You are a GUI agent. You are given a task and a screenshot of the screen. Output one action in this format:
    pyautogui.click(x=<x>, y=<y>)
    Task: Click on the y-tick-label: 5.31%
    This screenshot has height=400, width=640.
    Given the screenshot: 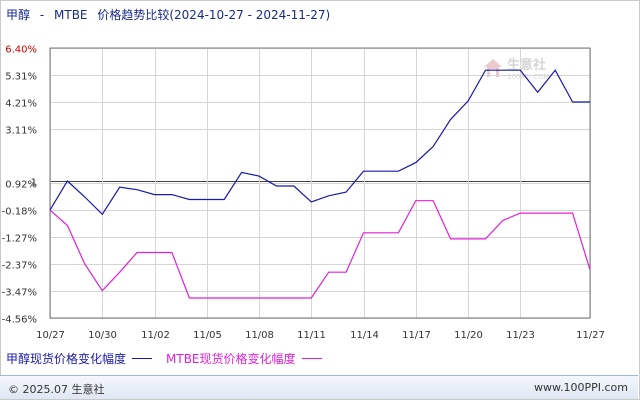 What is the action you would take?
    pyautogui.click(x=21, y=77)
    